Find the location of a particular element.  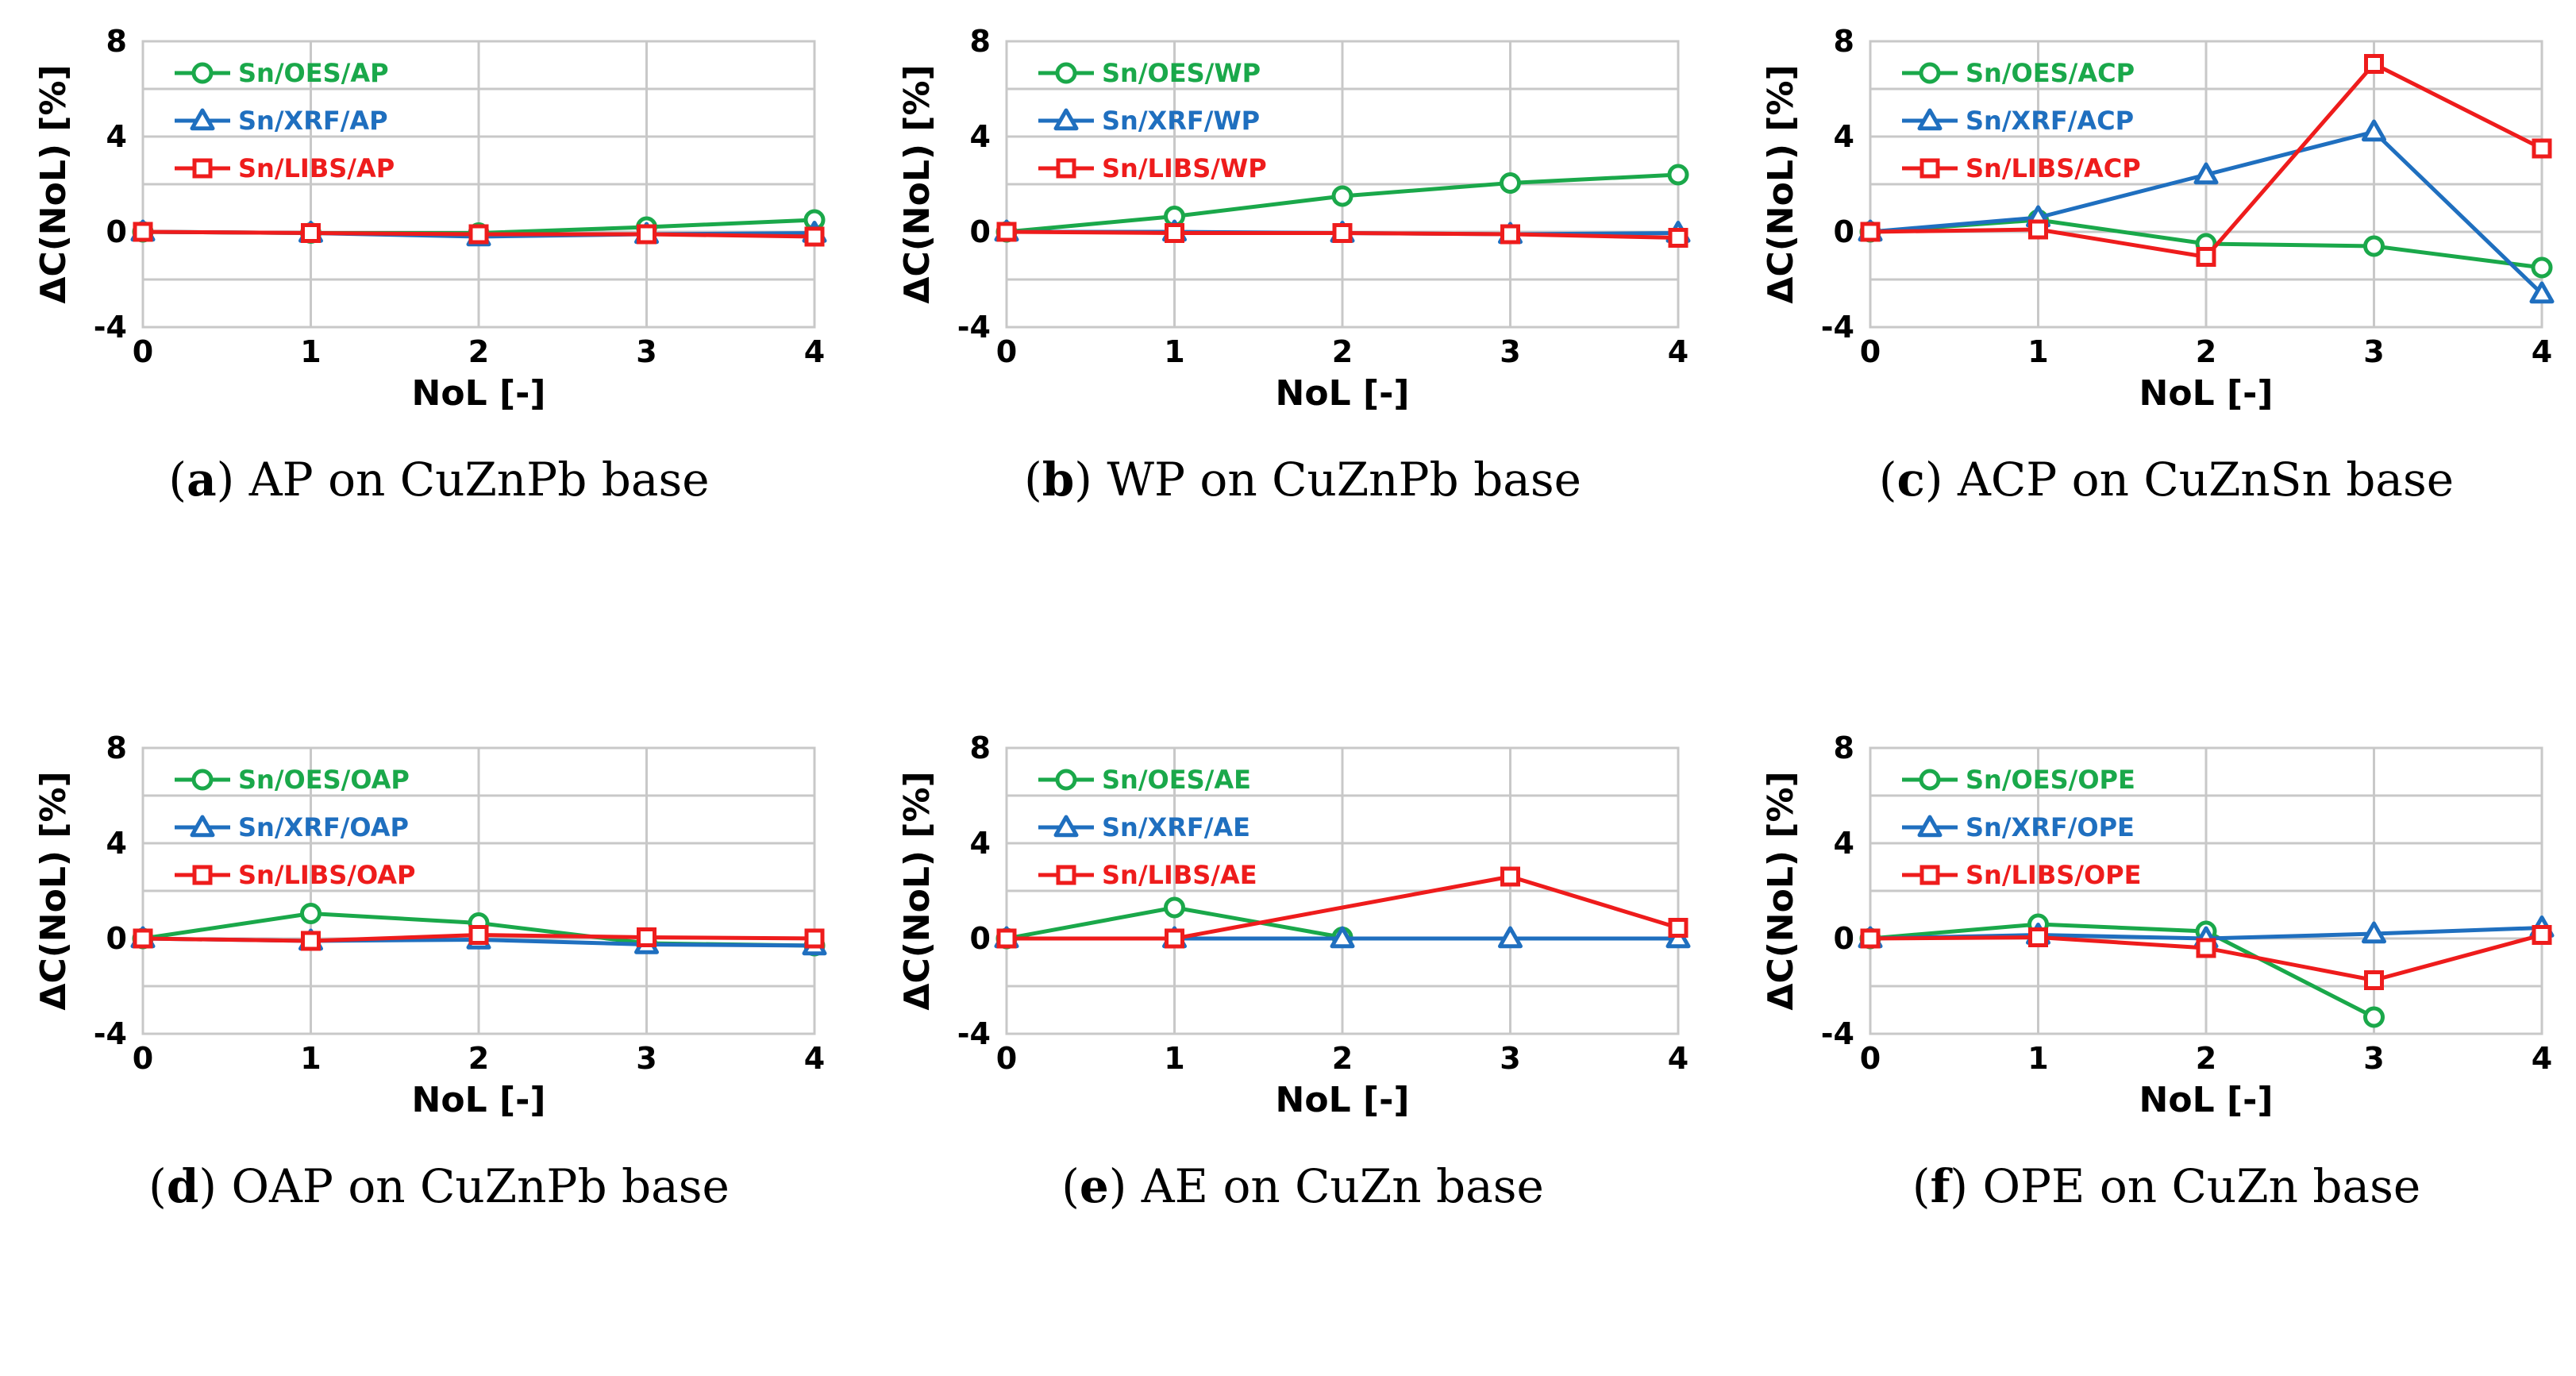

legend-label: Sn/XRF/OPE is located at coordinates (2050, 827).